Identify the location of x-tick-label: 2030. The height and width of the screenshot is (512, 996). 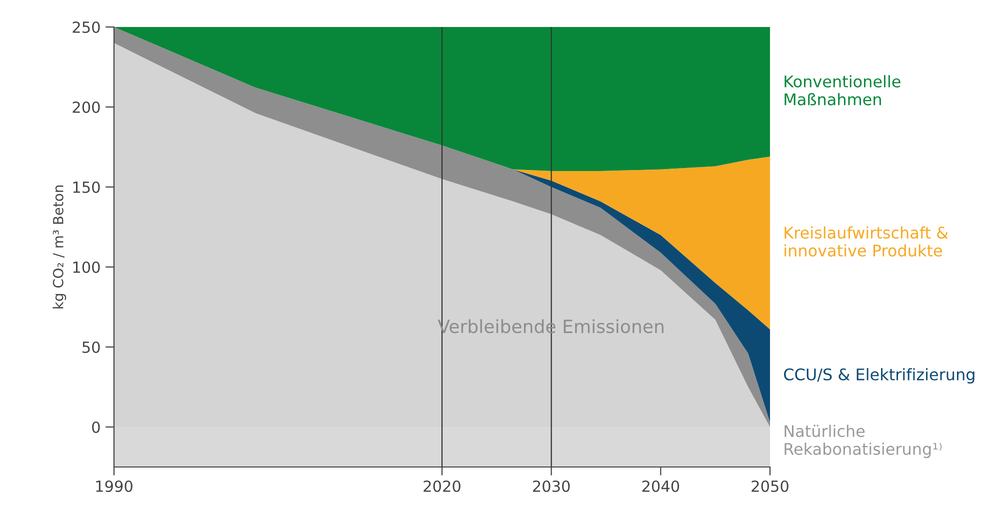
(551, 486).